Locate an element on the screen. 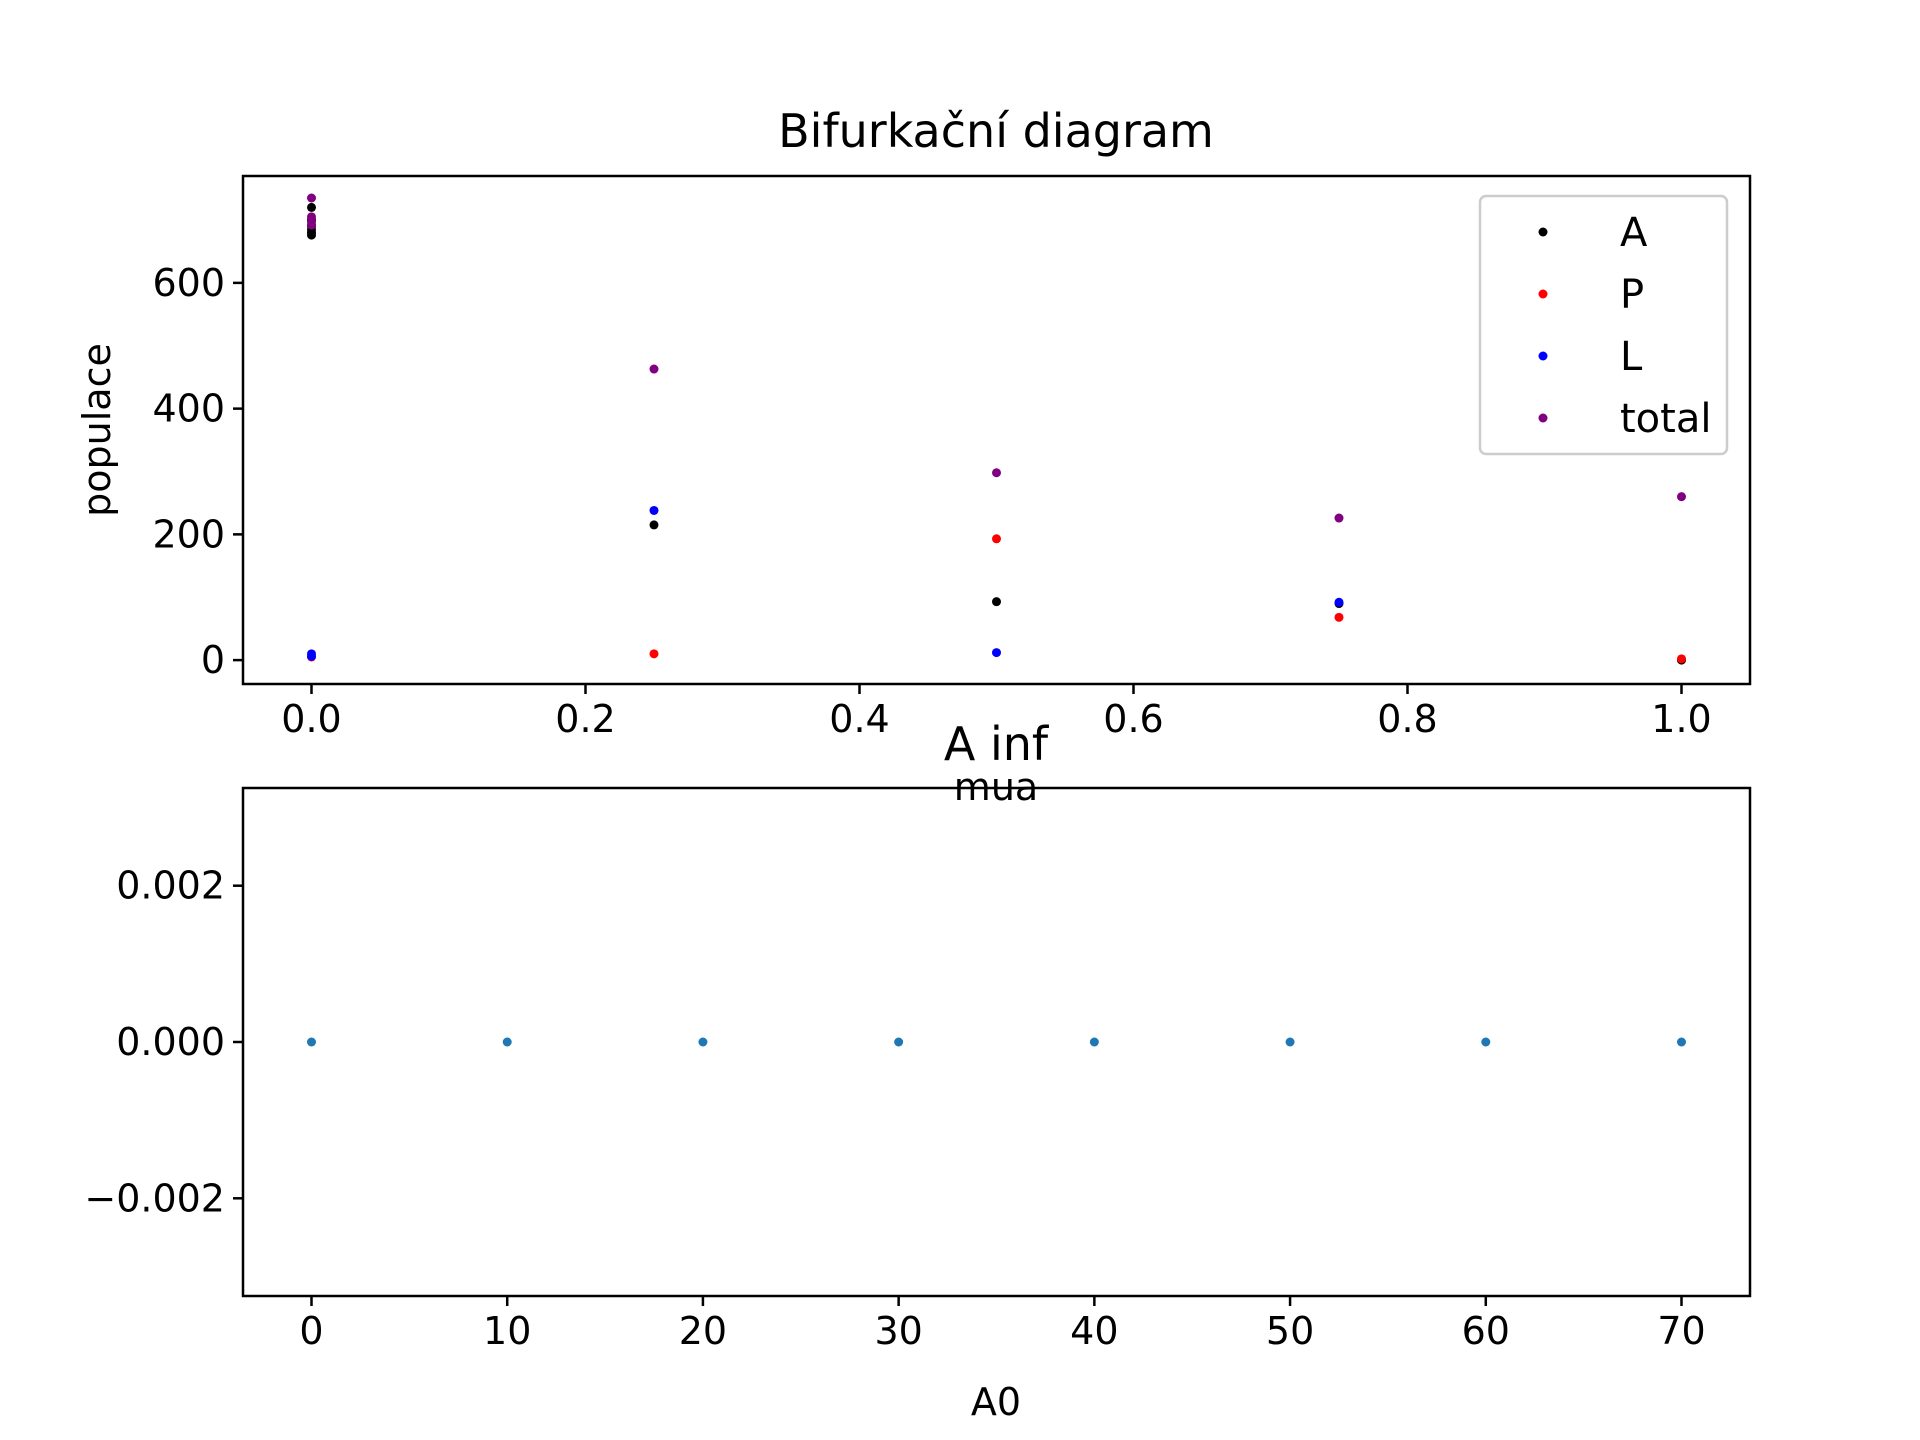 The image size is (1920, 1440). x-tick-label: 0.2 is located at coordinates (585, 719).